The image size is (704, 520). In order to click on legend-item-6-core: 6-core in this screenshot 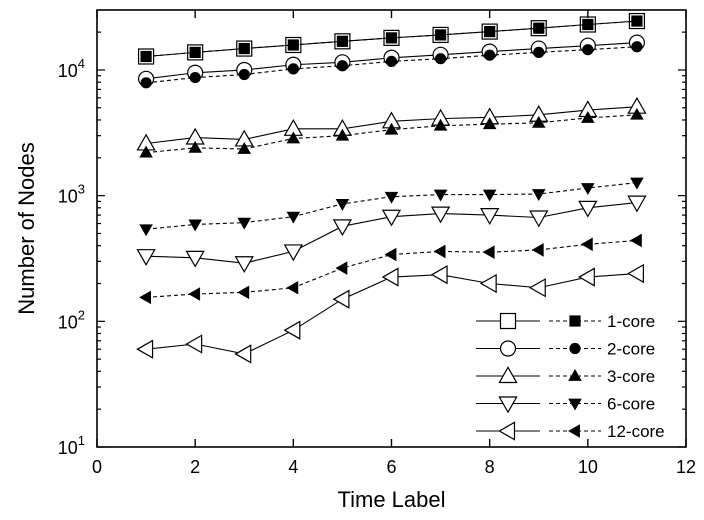, I will do `click(565, 404)`.